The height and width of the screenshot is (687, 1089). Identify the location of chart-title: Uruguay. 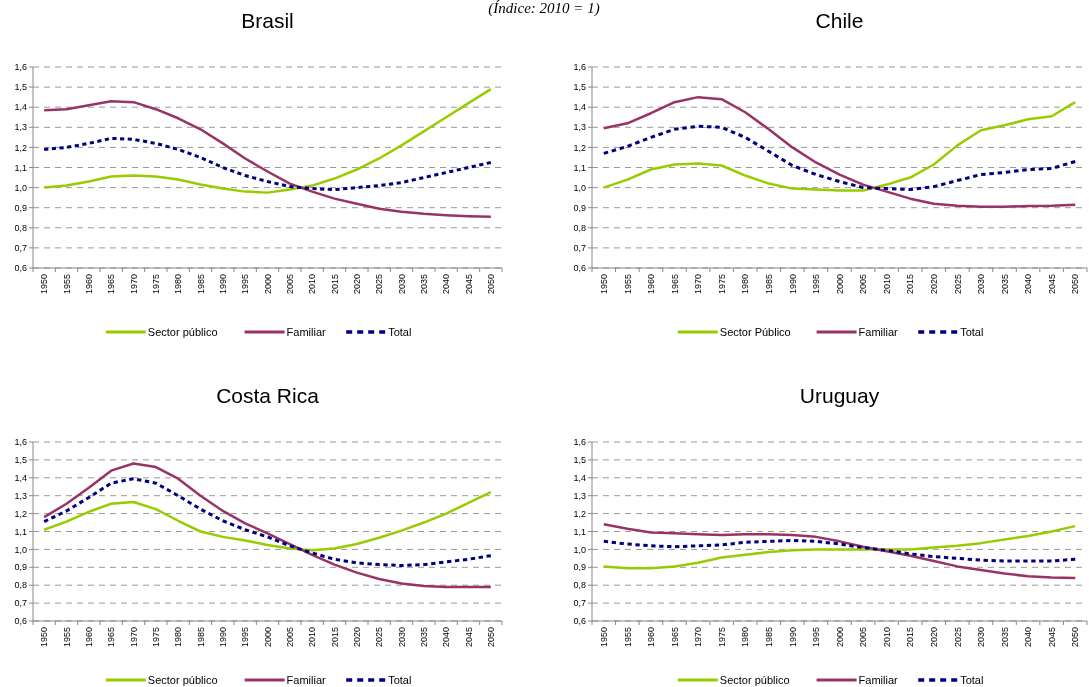
(839, 395).